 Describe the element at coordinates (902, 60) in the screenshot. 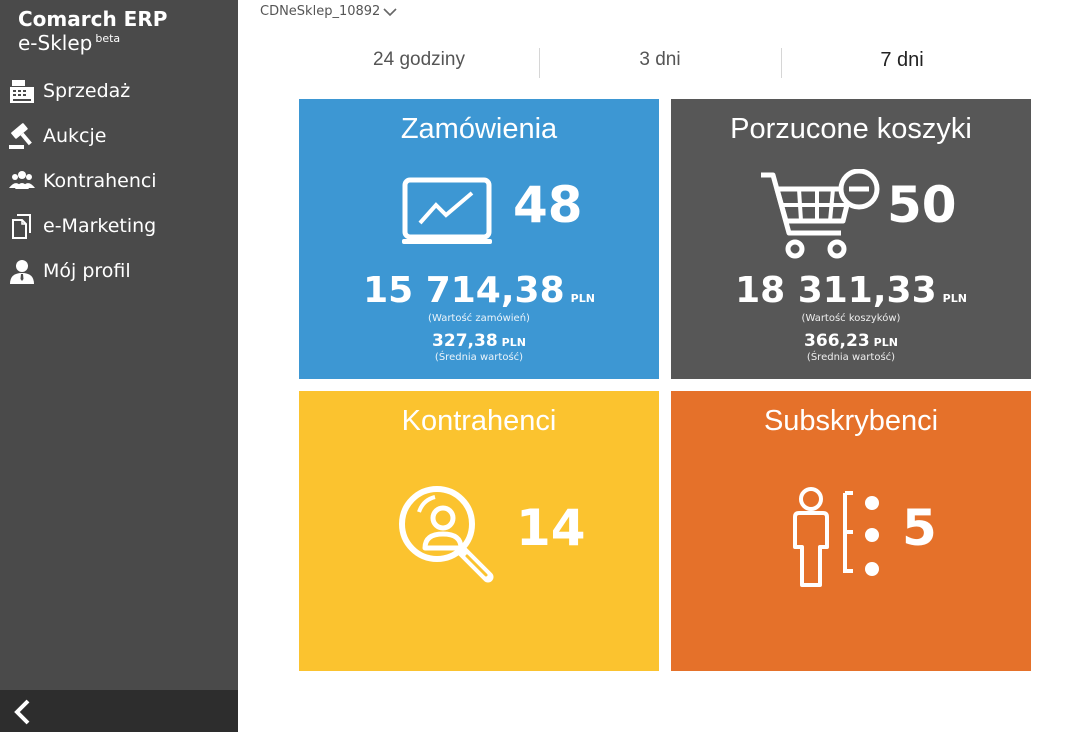

I see `tab-7-dni: 7 dni` at that location.